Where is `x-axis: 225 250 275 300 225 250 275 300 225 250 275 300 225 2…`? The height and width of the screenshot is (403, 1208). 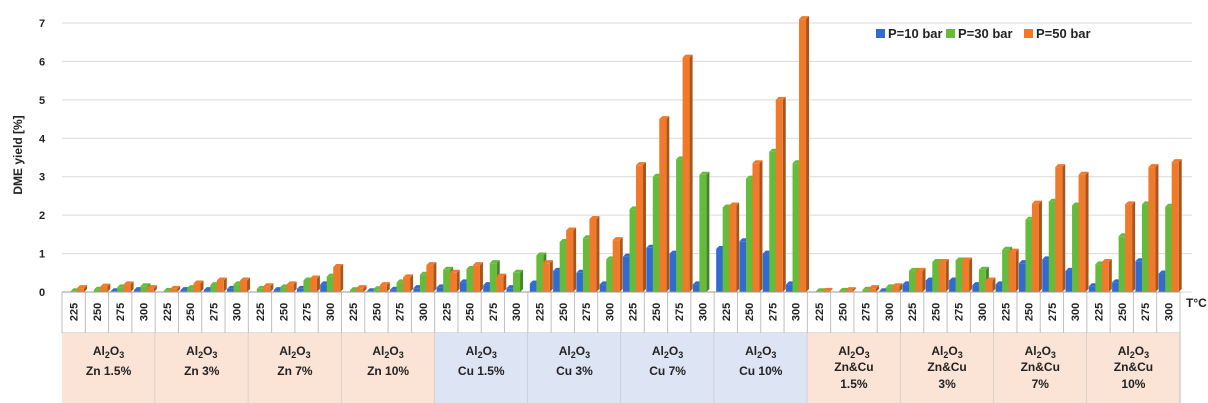
x-axis: 225 250 275 300 225 250 275 300 225 250 275 300 225 2… is located at coordinates (621, 312).